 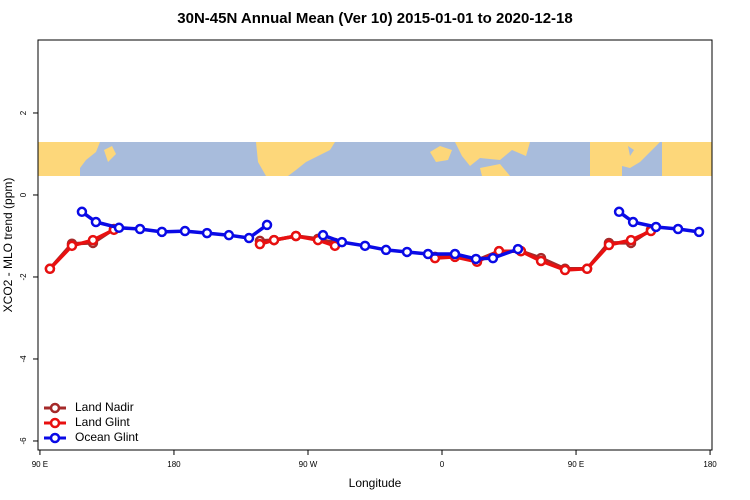 What do you see at coordinates (23, 112) in the screenshot?
I see `y-tick-label: 2` at bounding box center [23, 112].